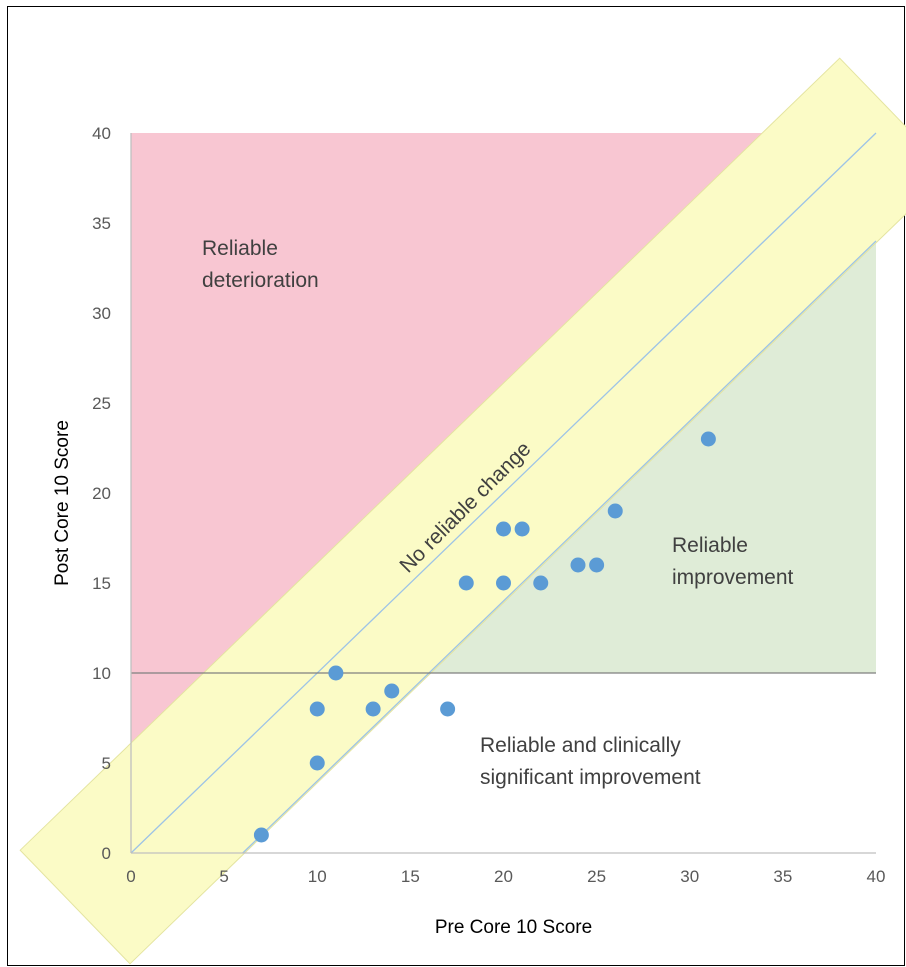 This screenshot has width=906, height=967. What do you see at coordinates (101, 493) in the screenshot?
I see `y-tick-label: 20` at bounding box center [101, 493].